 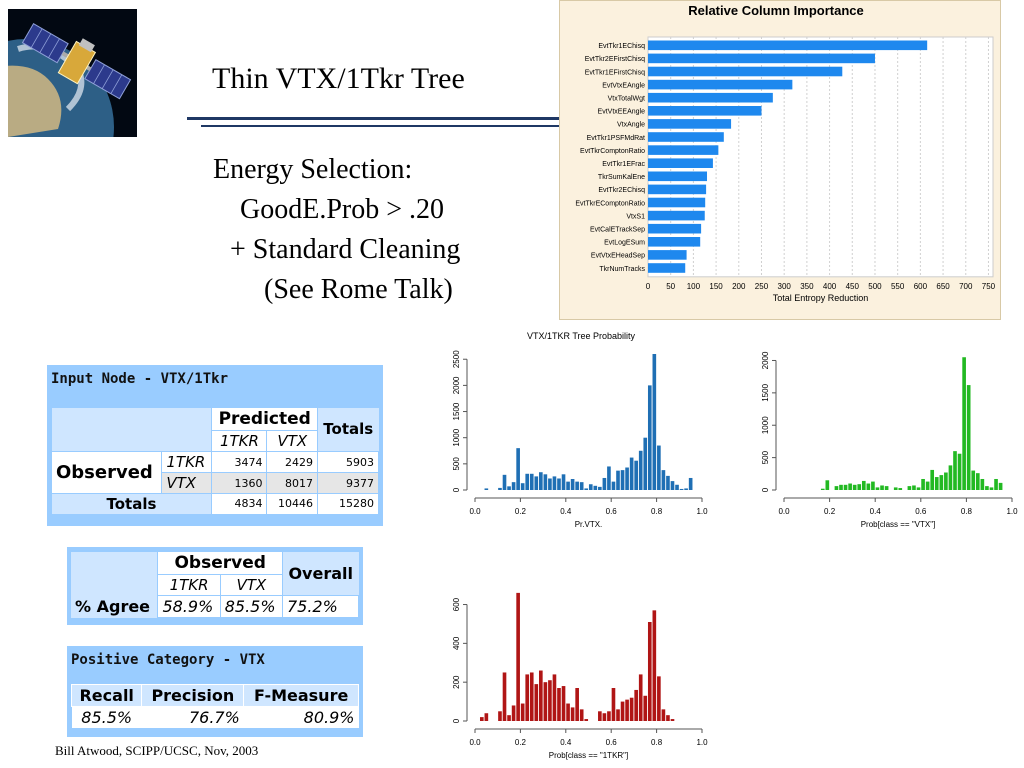 What do you see at coordinates (313, 169) in the screenshot?
I see `energy-line: Energy Selection:` at bounding box center [313, 169].